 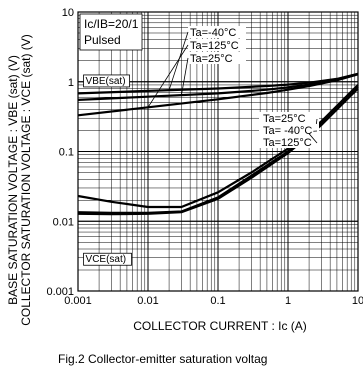 I want to click on vce-sat-label-box, so click(x=107, y=259).